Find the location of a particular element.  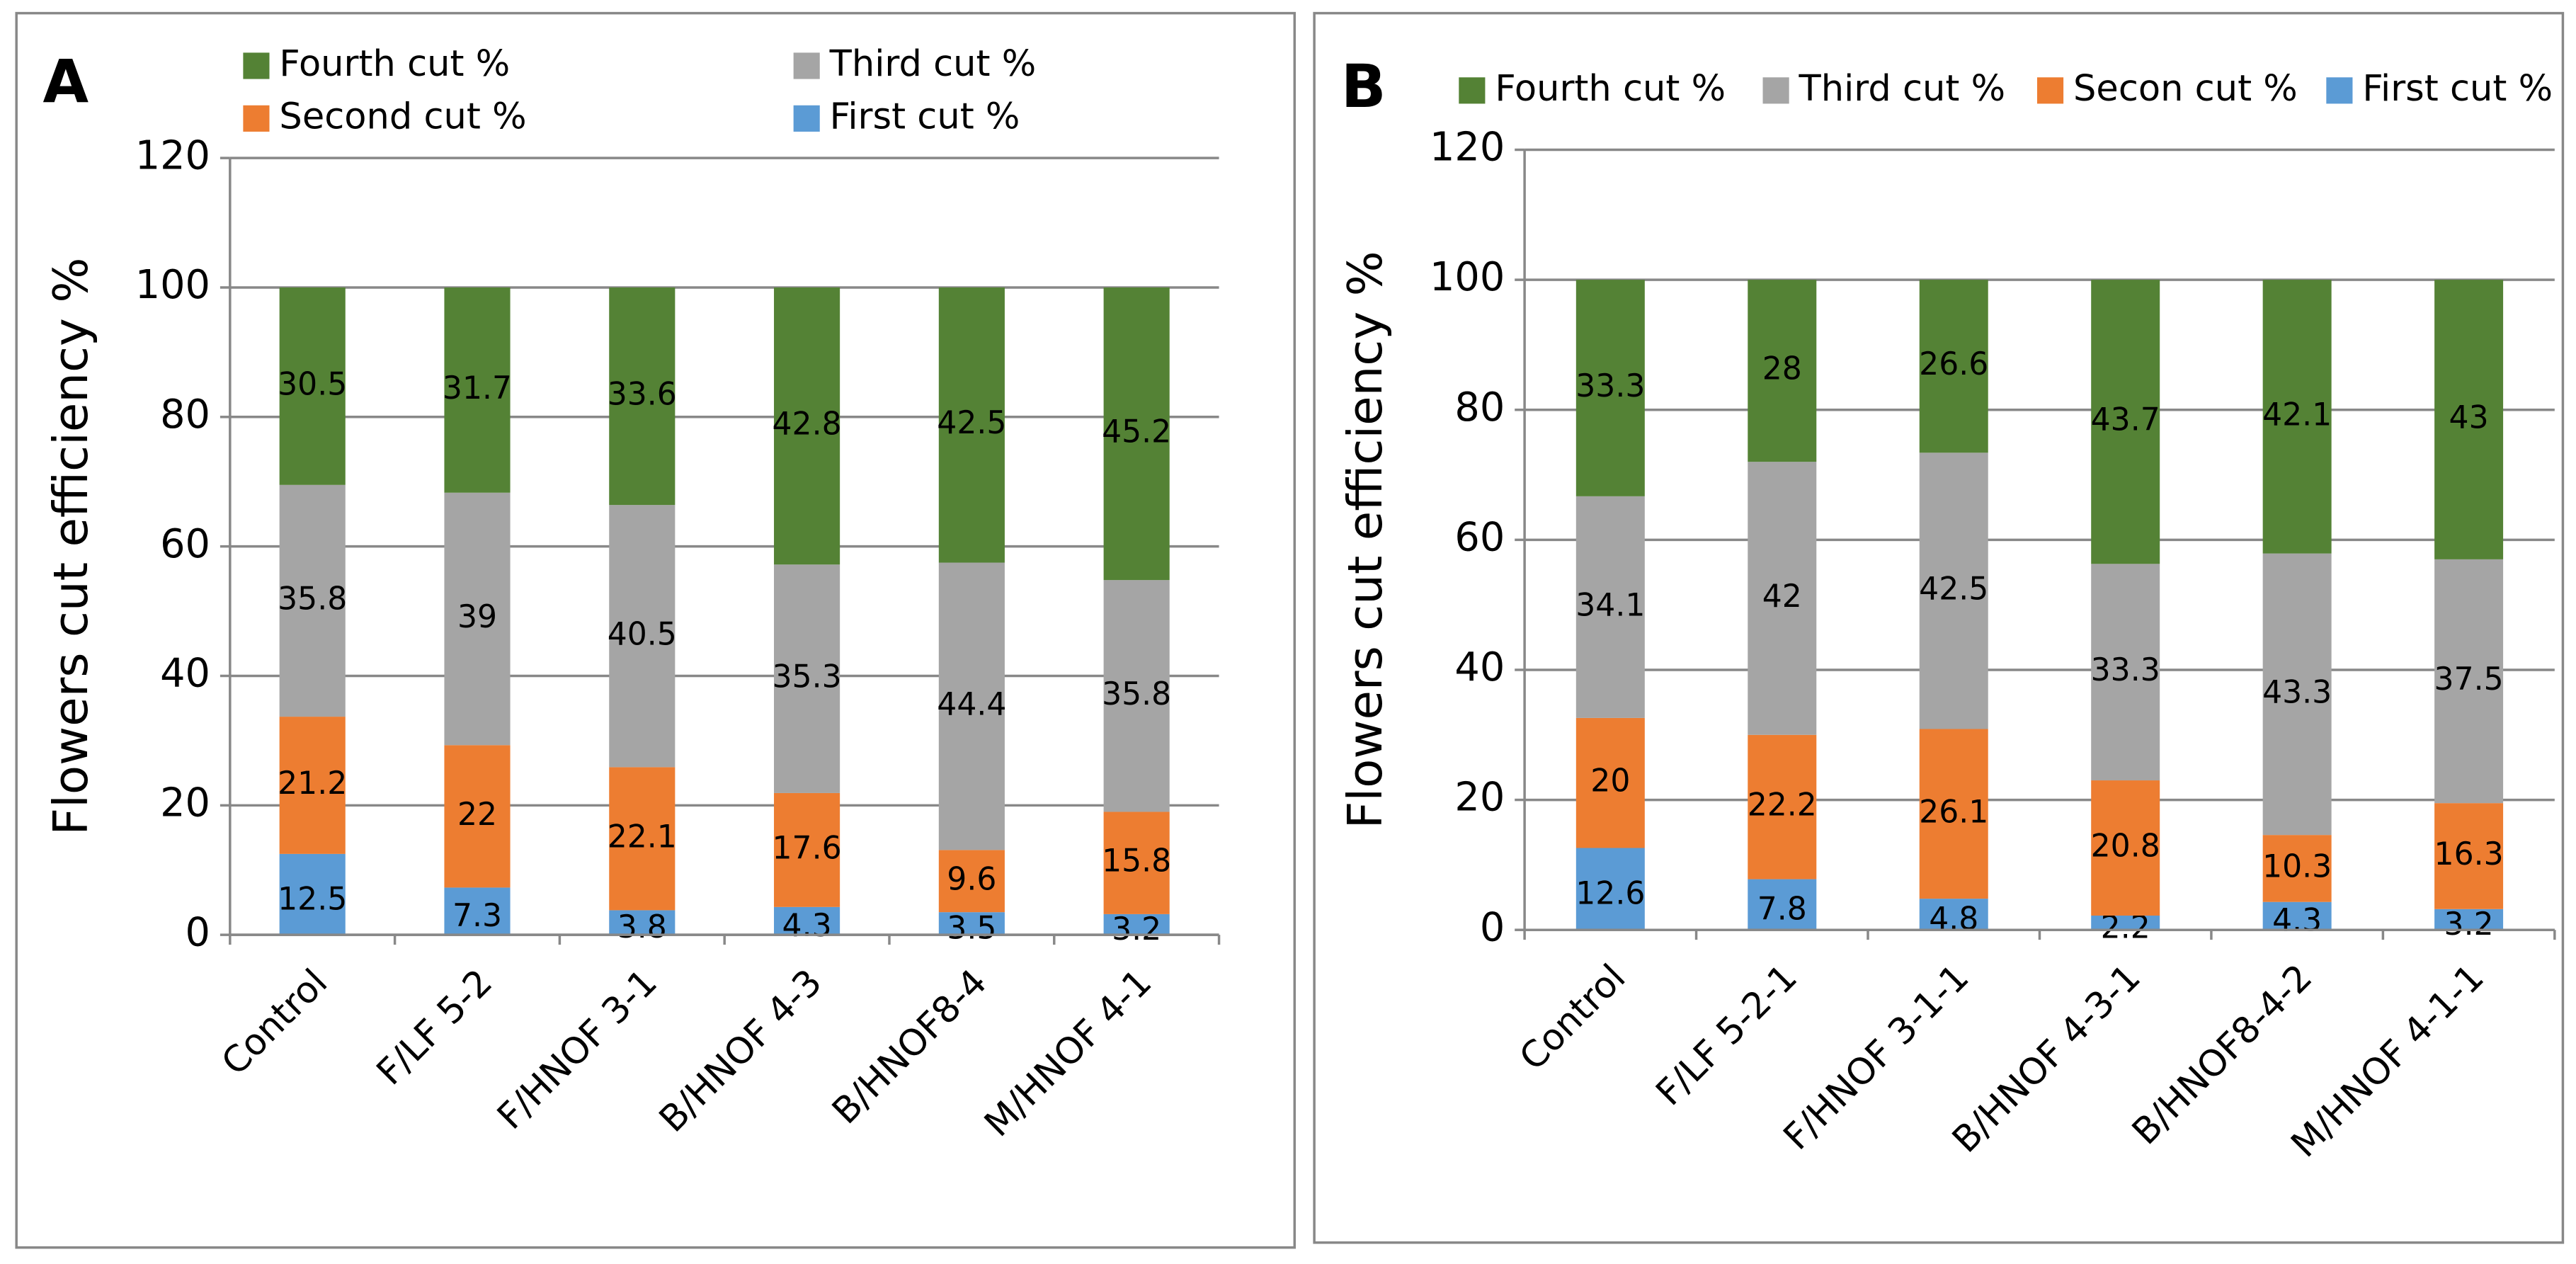

data-label: 3.5 is located at coordinates (971, 928).